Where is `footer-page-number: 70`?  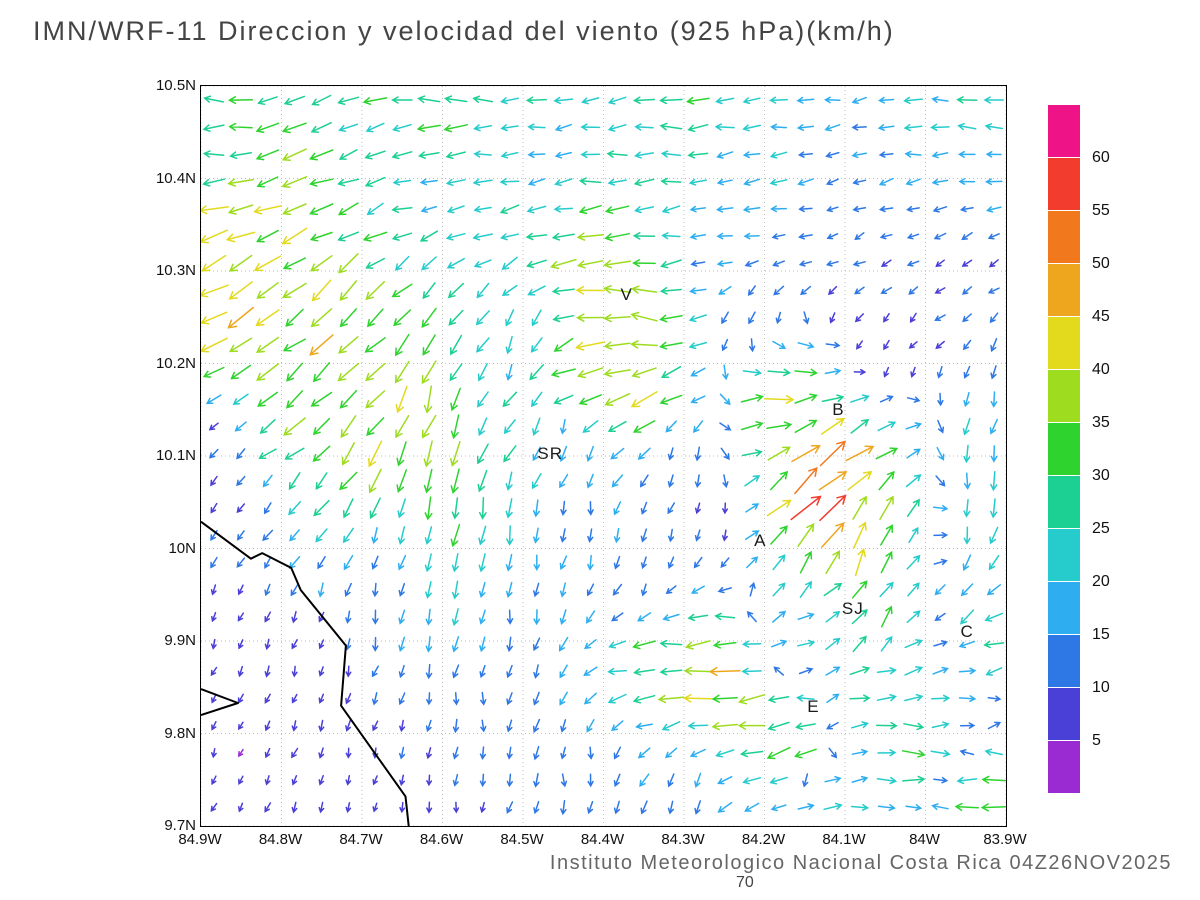 footer-page-number: 70 is located at coordinates (745, 882).